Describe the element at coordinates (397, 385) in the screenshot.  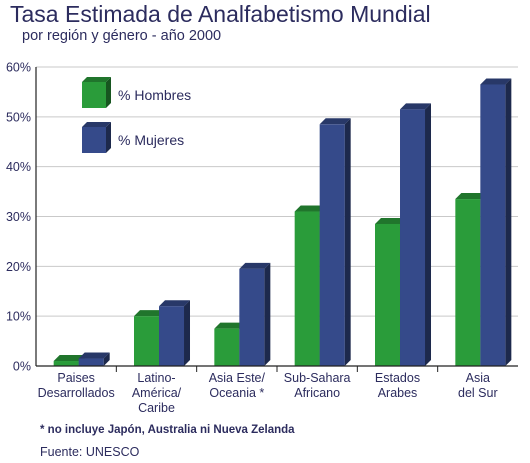
I see `x-tick-label: Estados Arabes` at that location.